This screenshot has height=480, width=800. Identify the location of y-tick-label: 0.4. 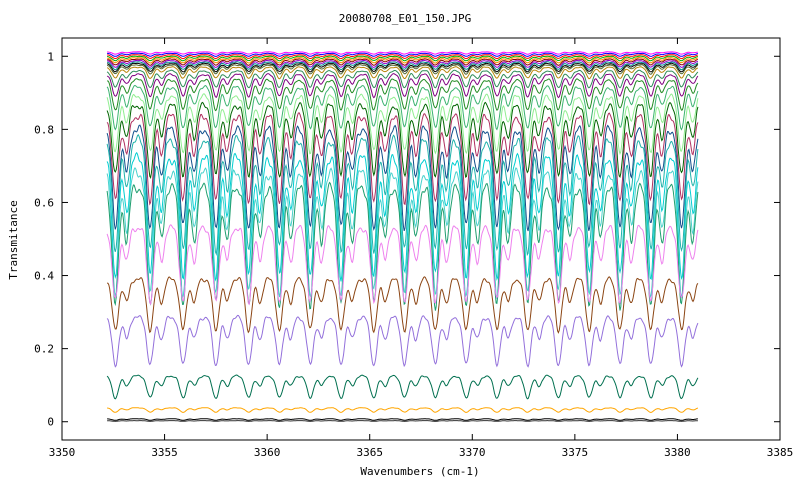
(44, 276).